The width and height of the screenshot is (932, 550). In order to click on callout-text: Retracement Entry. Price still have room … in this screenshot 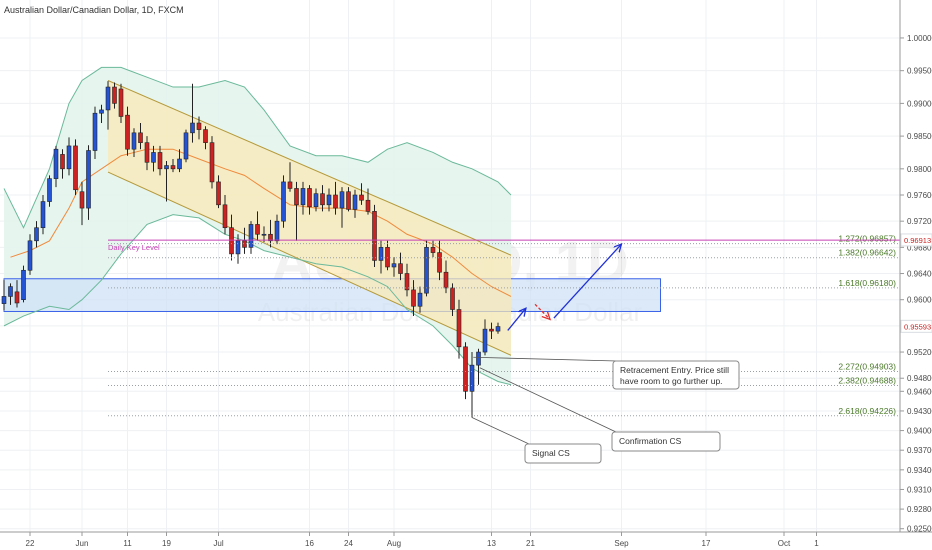, I will do `click(674, 375)`.